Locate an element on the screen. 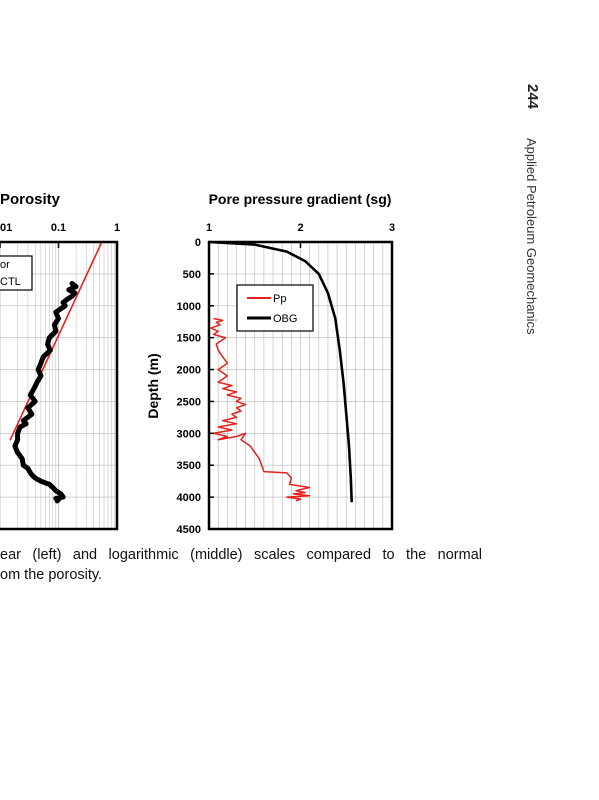 The height and width of the screenshot is (800, 599). pore-pressure-series is located at coordinates (280, 371).